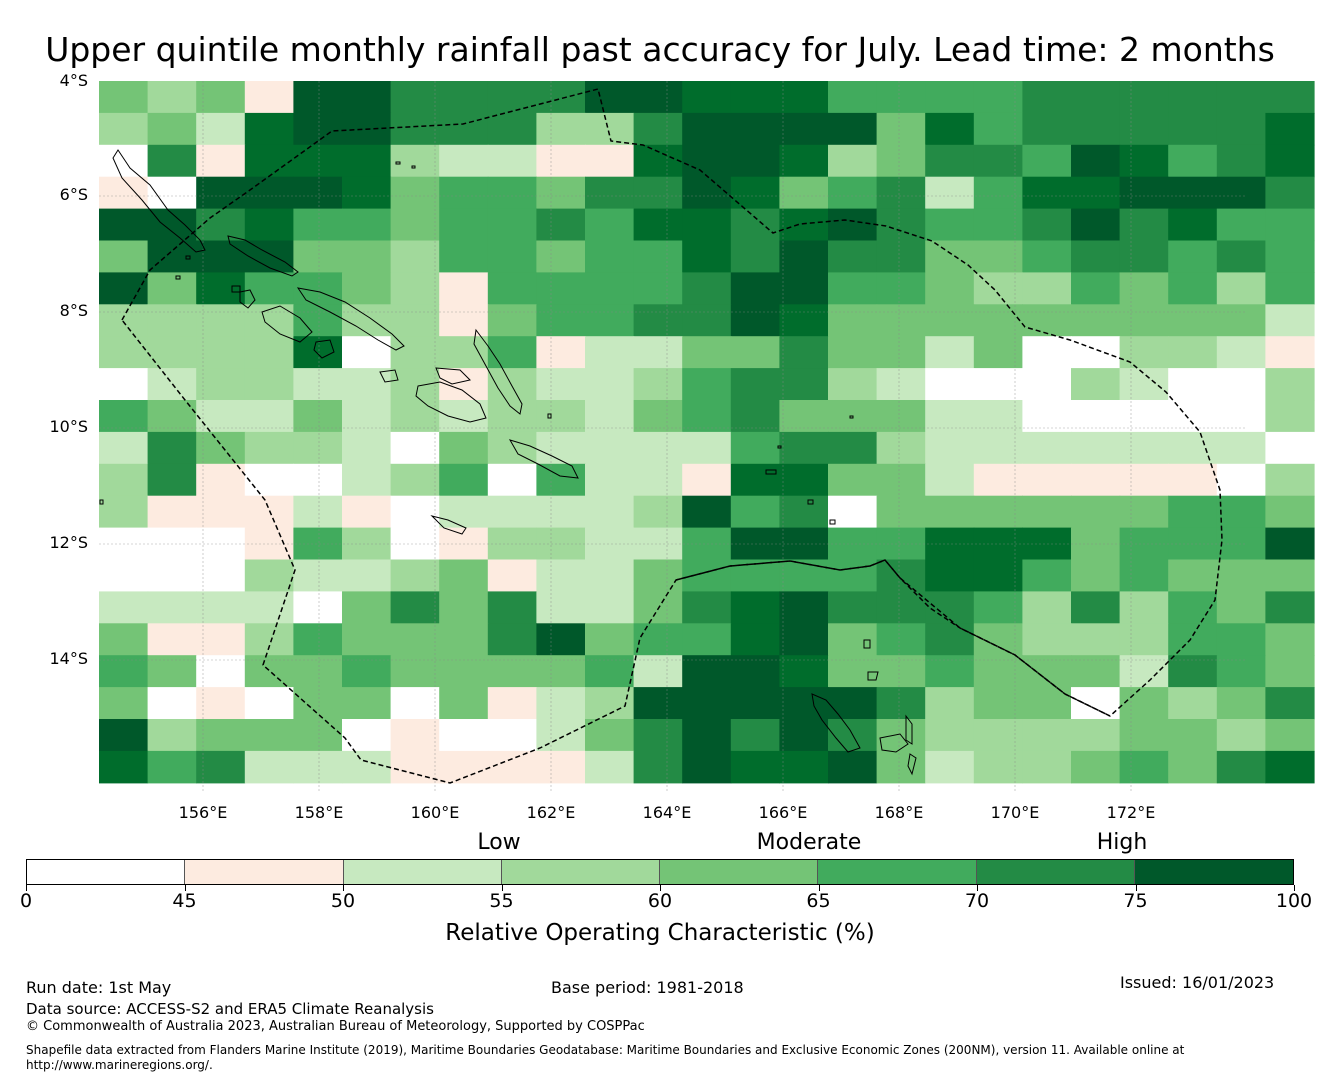 The height and width of the screenshot is (1080, 1320). Describe the element at coordinates (1015, 812) in the screenshot. I see `lon-tick-label: 170°E` at that location.